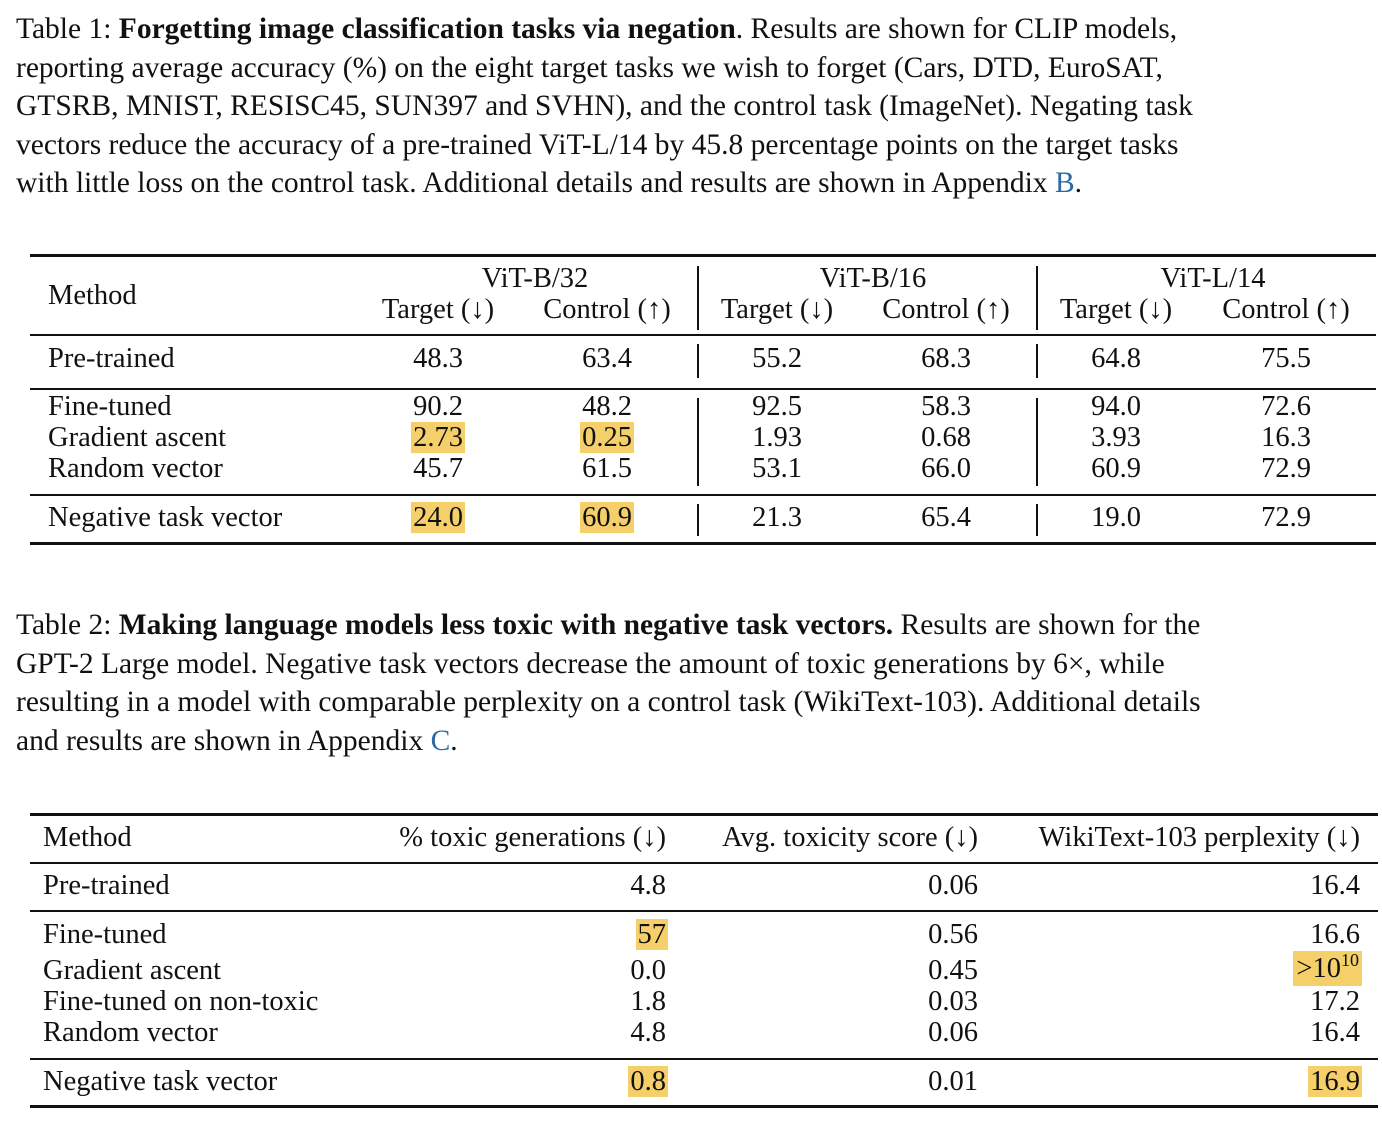 The image size is (1382, 1122). I want to click on table-cell: 48.2, so click(607, 406).